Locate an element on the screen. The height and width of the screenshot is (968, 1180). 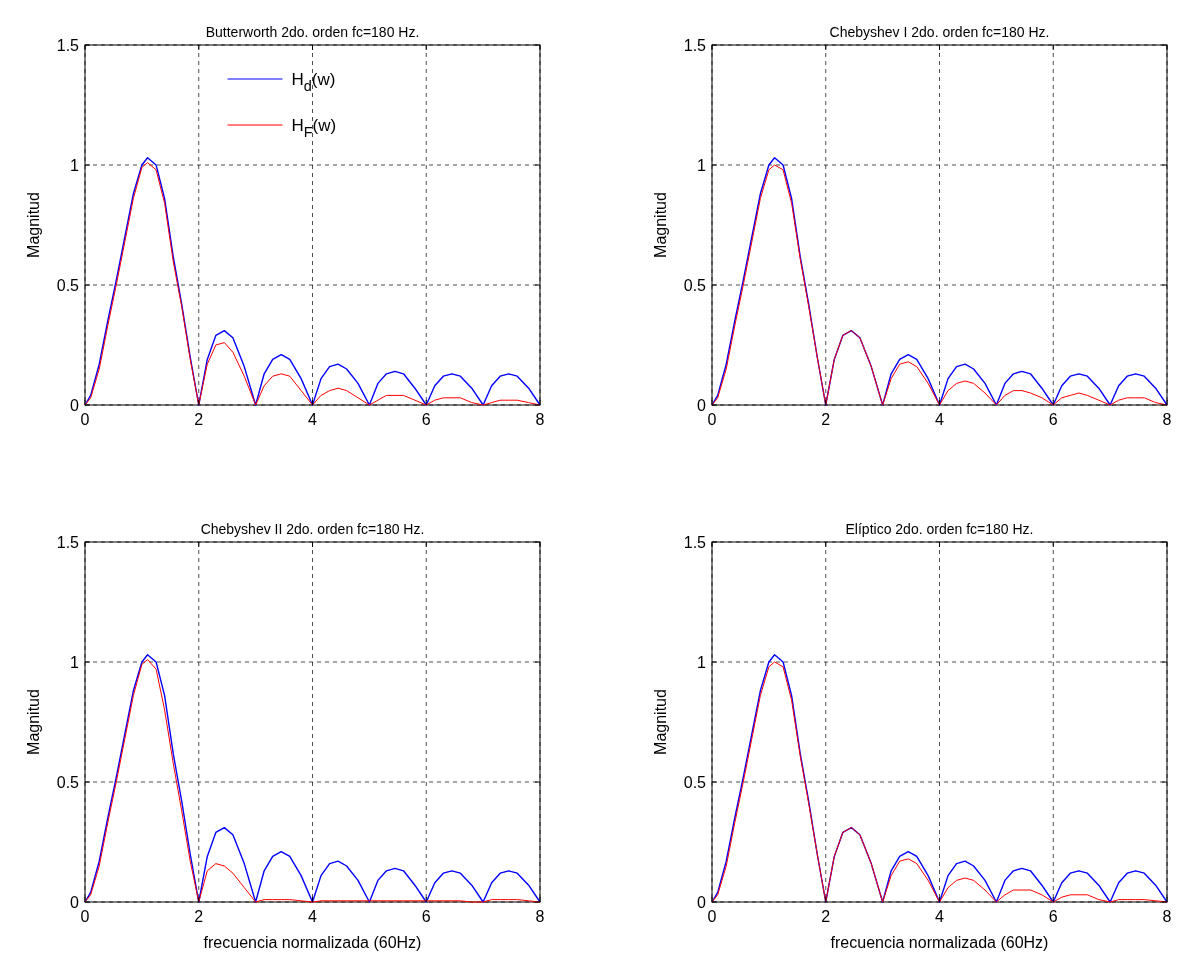
chart-title: Chebyshev II 2do. orden fc=180 Hz. is located at coordinates (312, 529).